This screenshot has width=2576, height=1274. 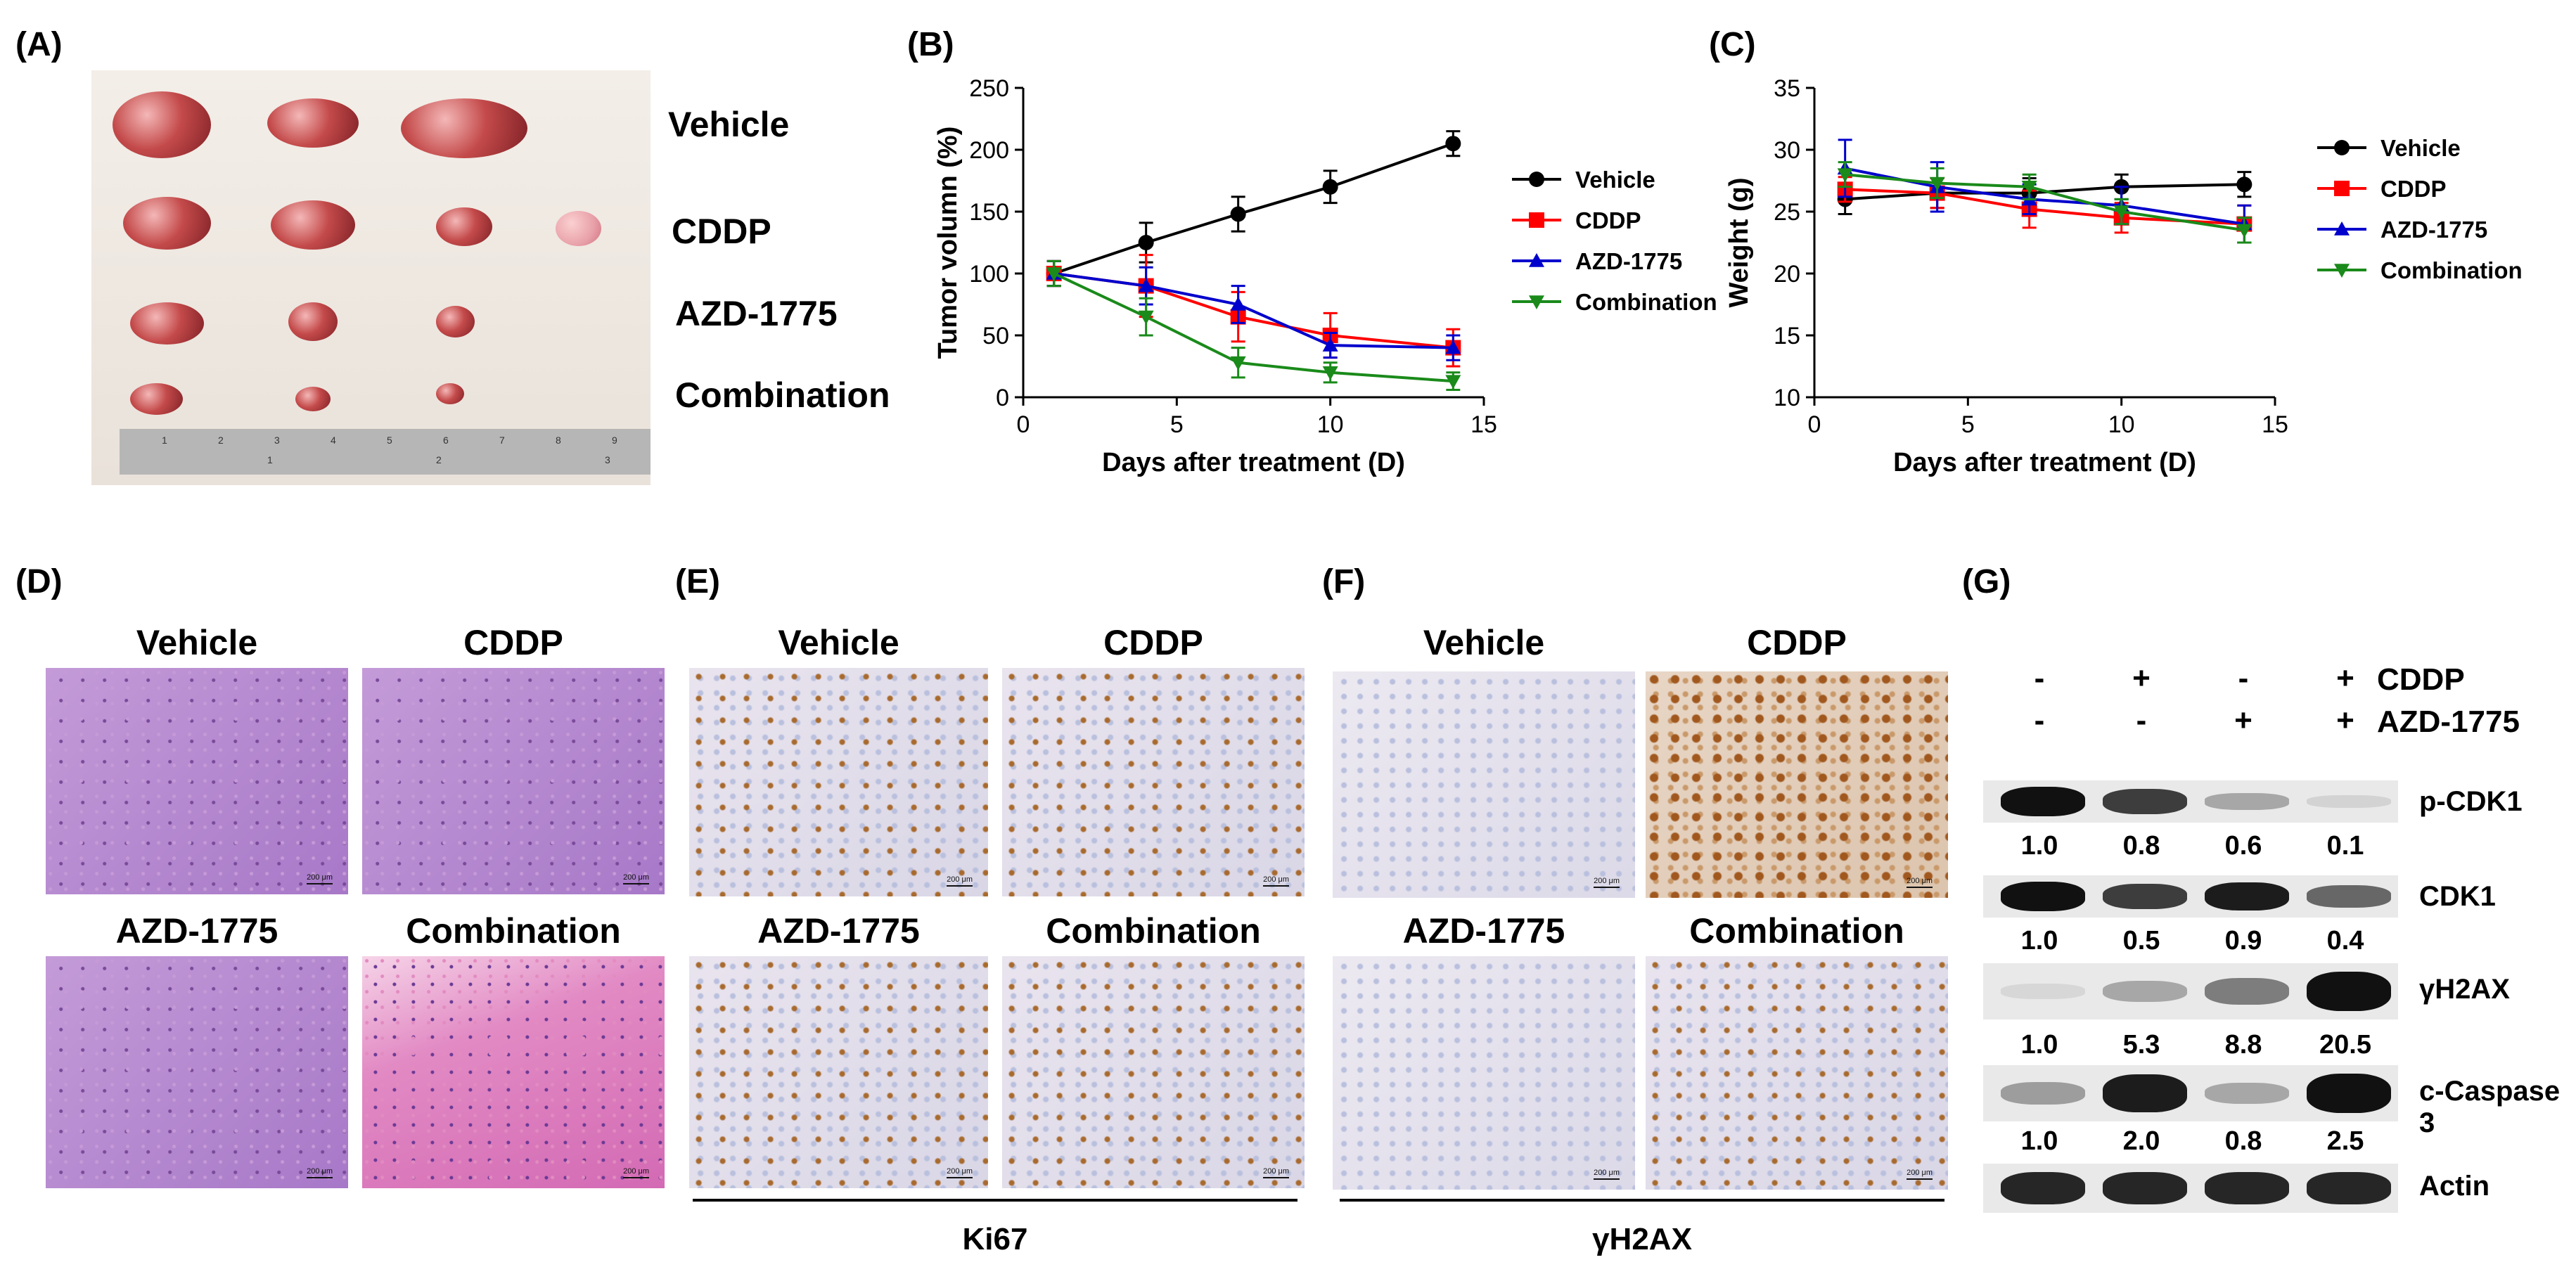 I want to click on y-tick-label: 10, so click(x=1787, y=398).